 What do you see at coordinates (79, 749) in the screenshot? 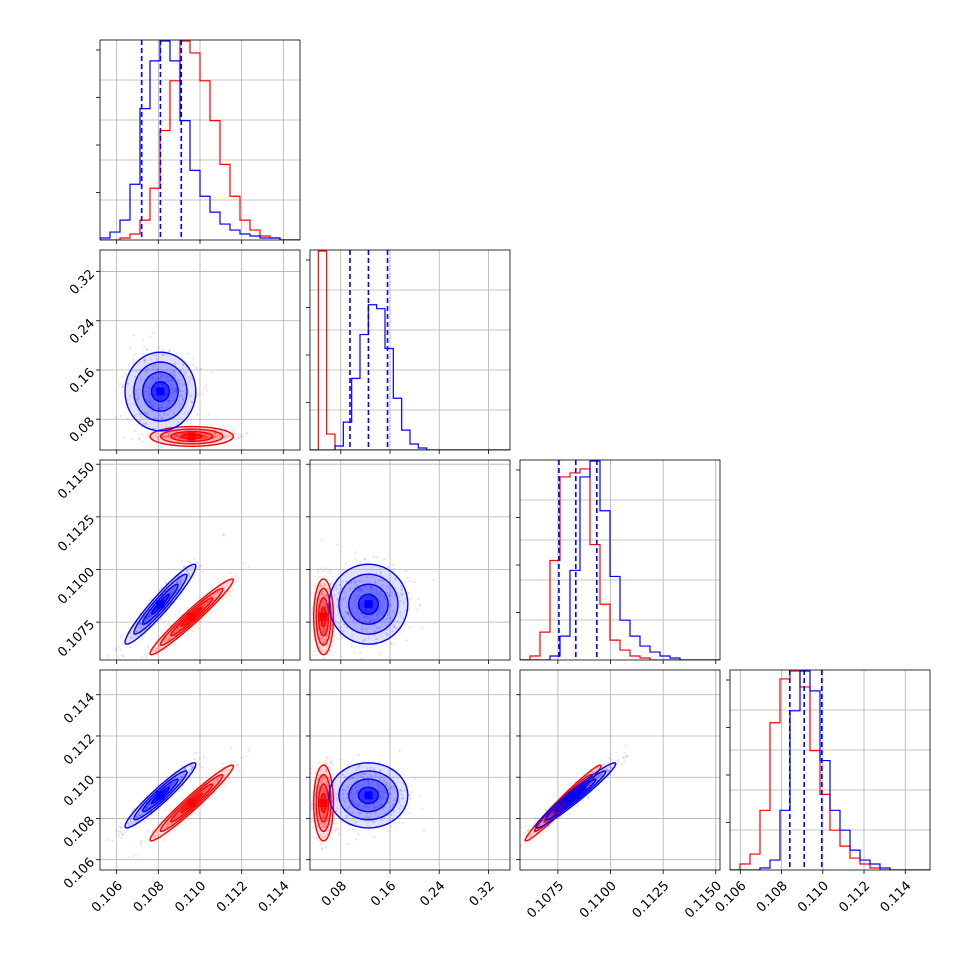
I see `y-tick-label: 0.112` at bounding box center [79, 749].